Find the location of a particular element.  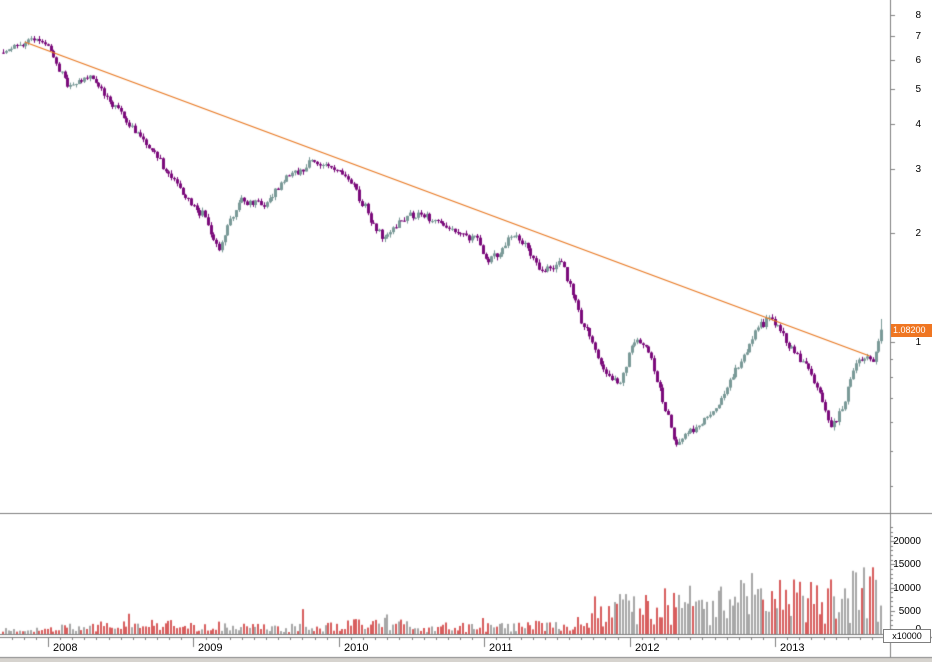

volume-multiplier-box: x10000 is located at coordinates (907, 636).